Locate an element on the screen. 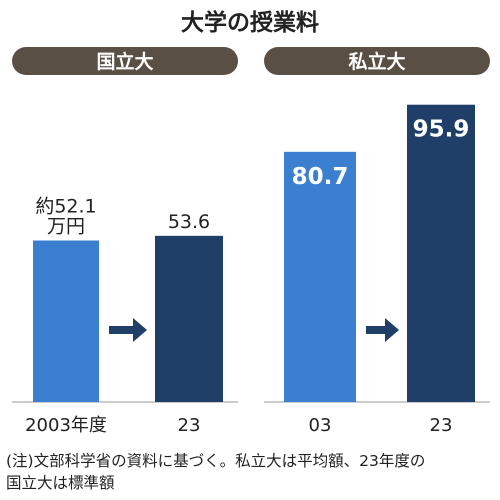 Image resolution: width=500 pixels, height=500 pixels. source-note-line-1: (注)文部科学省の資料に基づく。私立大は平均額、23年度の is located at coordinates (216, 461).